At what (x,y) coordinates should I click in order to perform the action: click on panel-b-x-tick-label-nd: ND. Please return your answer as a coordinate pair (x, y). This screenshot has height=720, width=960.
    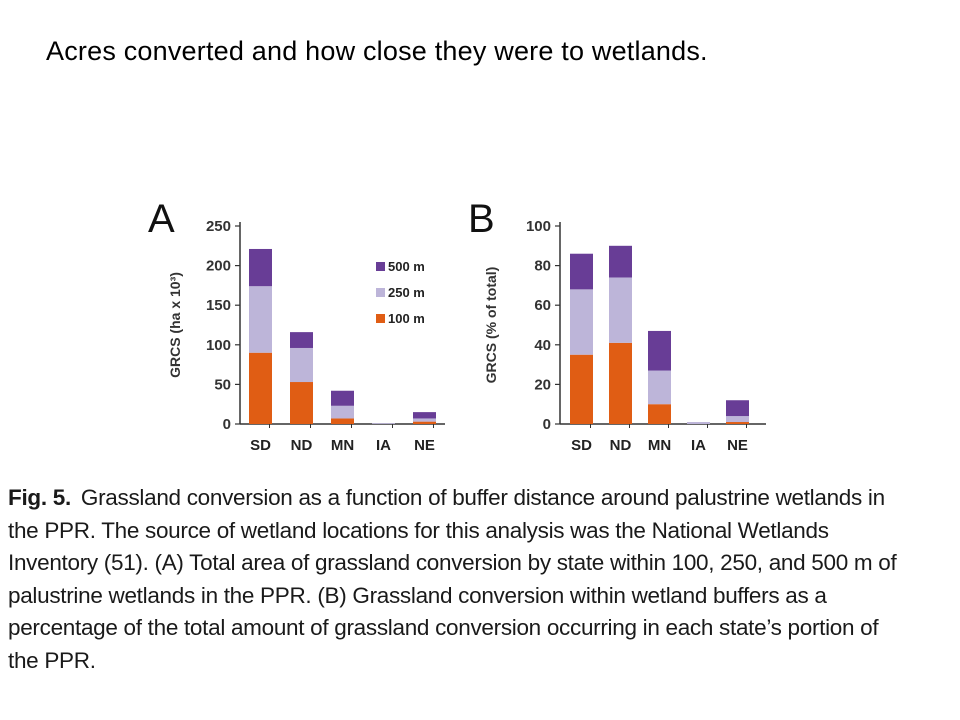
    Looking at the image, I should click on (621, 445).